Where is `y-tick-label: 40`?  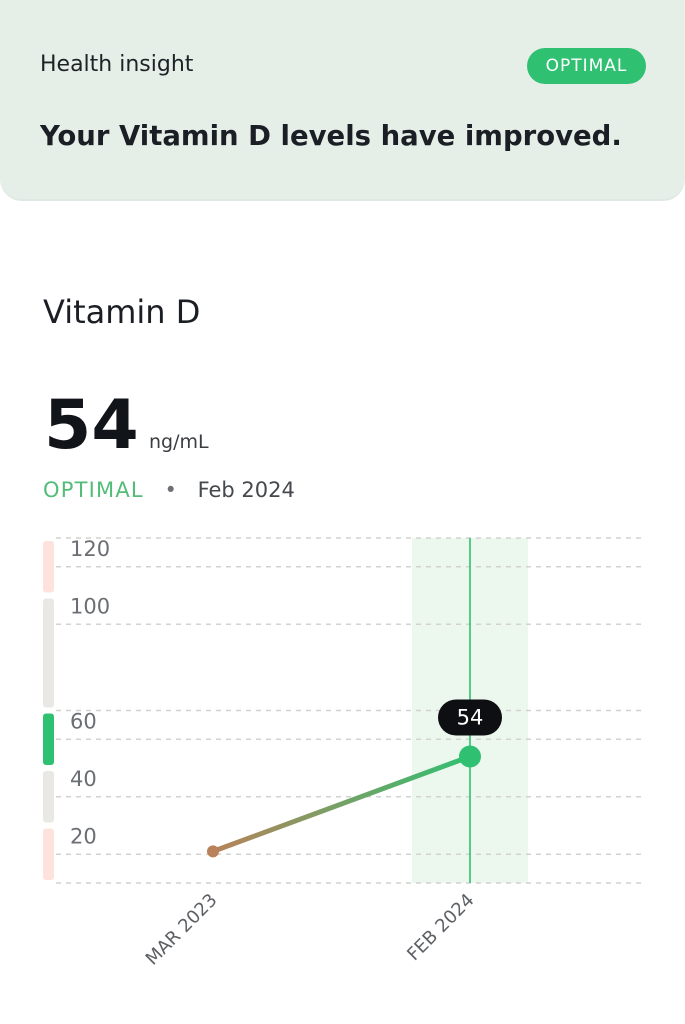
y-tick-label: 40 is located at coordinates (83, 779).